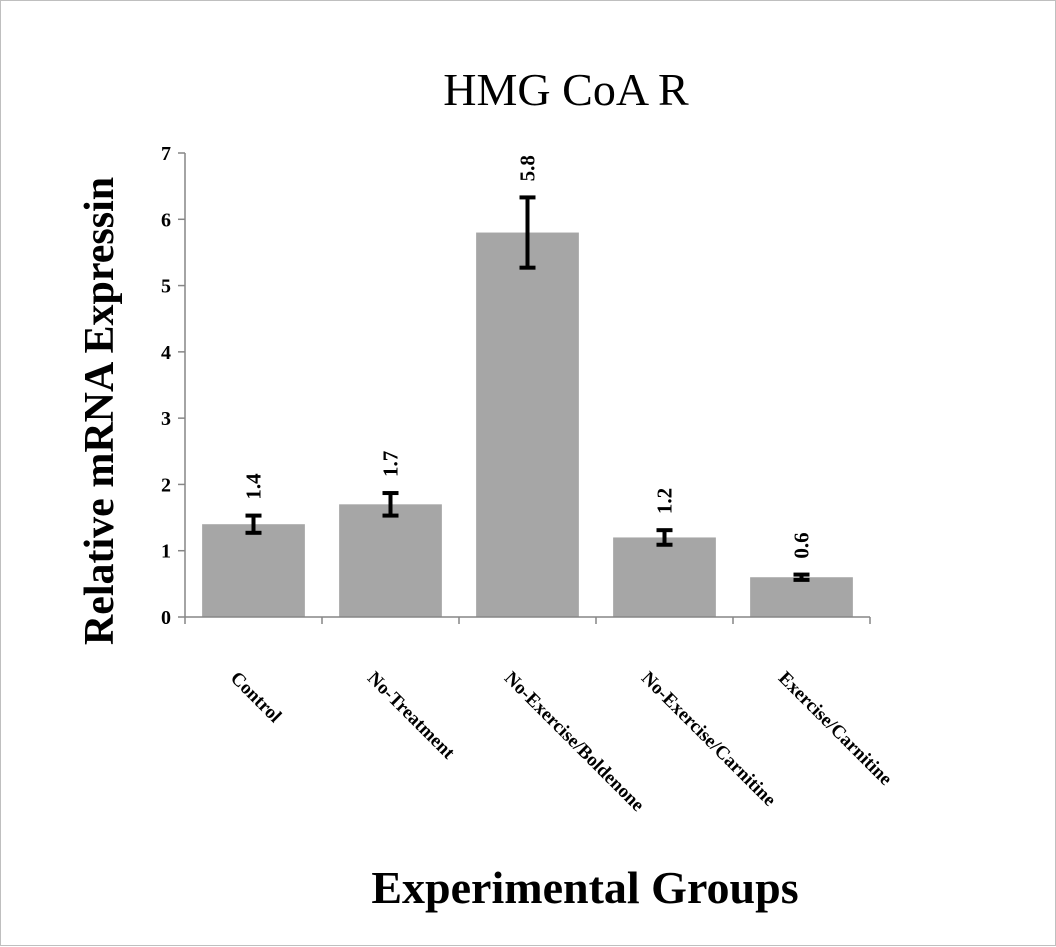 The image size is (1056, 947). Describe the element at coordinates (166, 552) in the screenshot. I see `y-tick-label-1: 1` at that location.